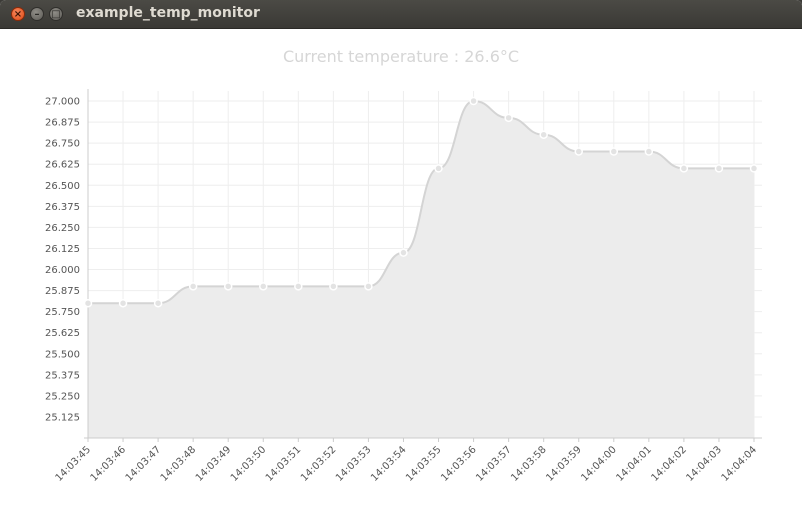 The image size is (802, 509). What do you see at coordinates (319, 464) in the screenshot?
I see `x-tick-label: 14:03:52` at bounding box center [319, 464].